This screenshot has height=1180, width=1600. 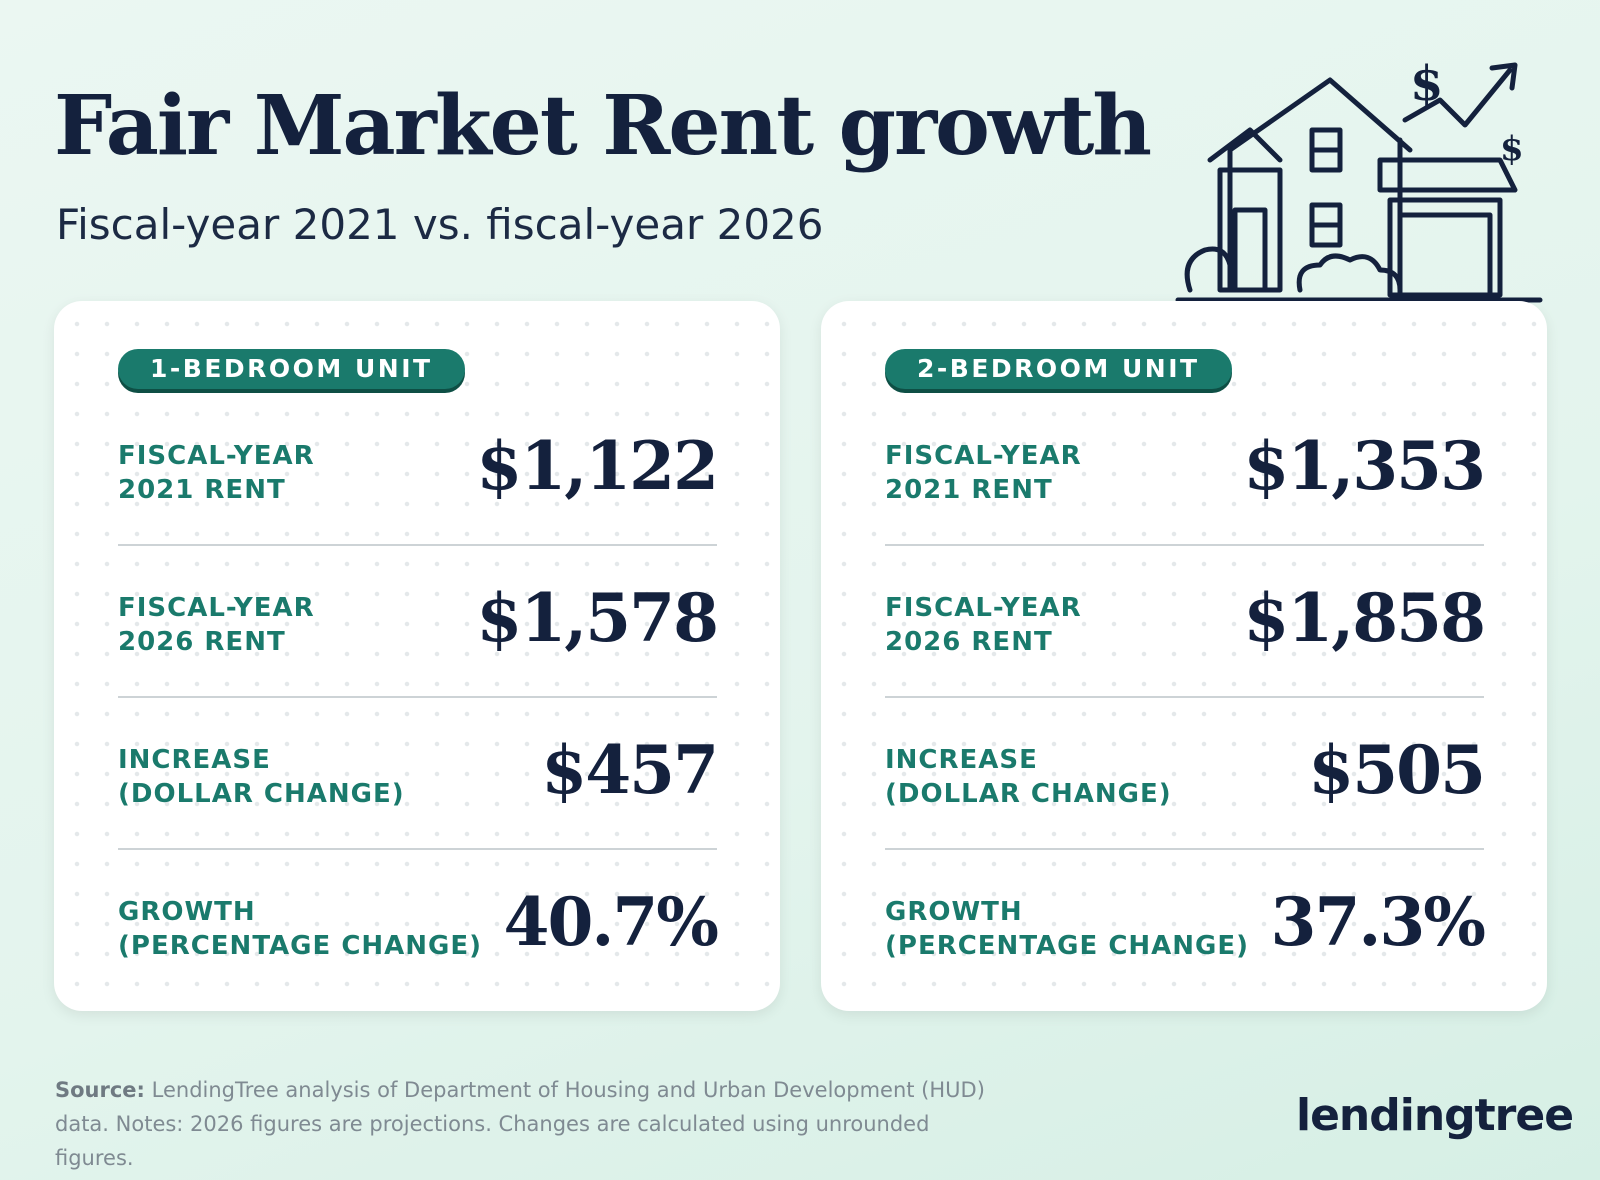 I want to click on house-illustration: $ $, so click(x=1359, y=179).